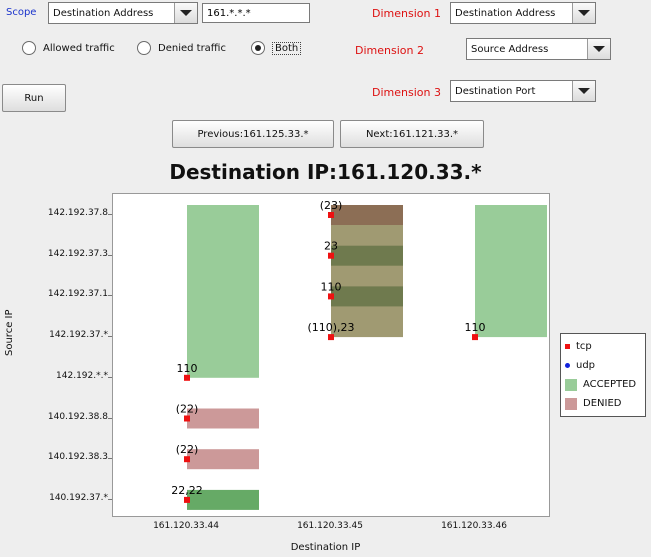  What do you see at coordinates (34, 98) in the screenshot?
I see `run-button: Run` at bounding box center [34, 98].